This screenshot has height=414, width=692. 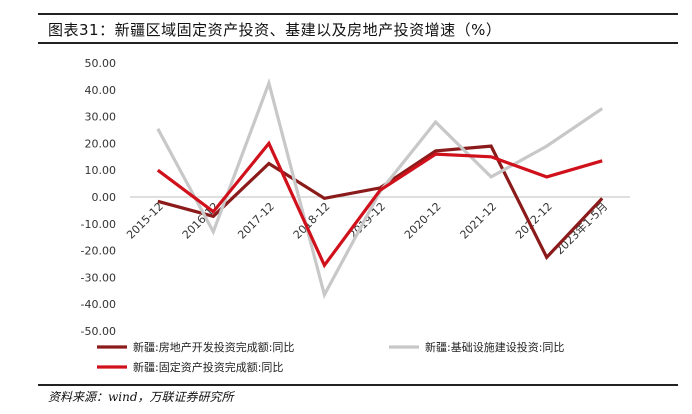 I want to click on y-tick-label: 50.00, so click(x=101, y=63).